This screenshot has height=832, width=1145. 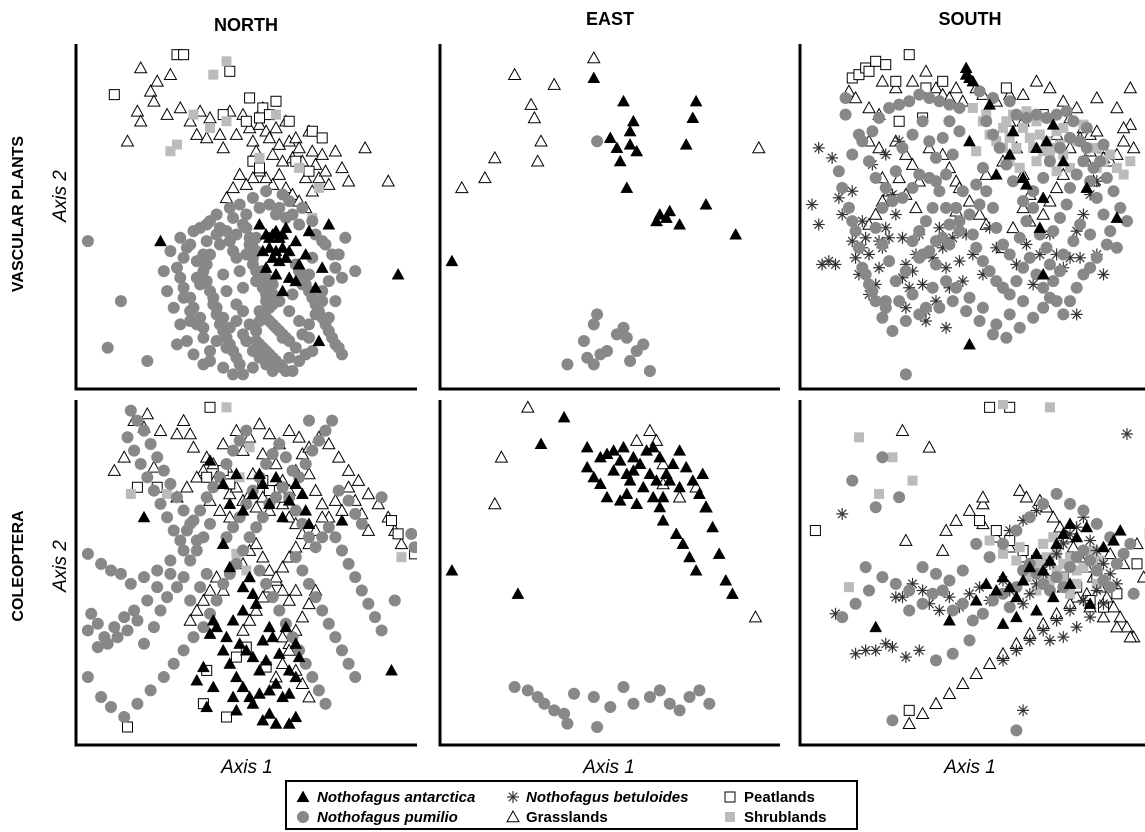 I want to click on scatter-points-vascular-east, so click(x=605, y=214).